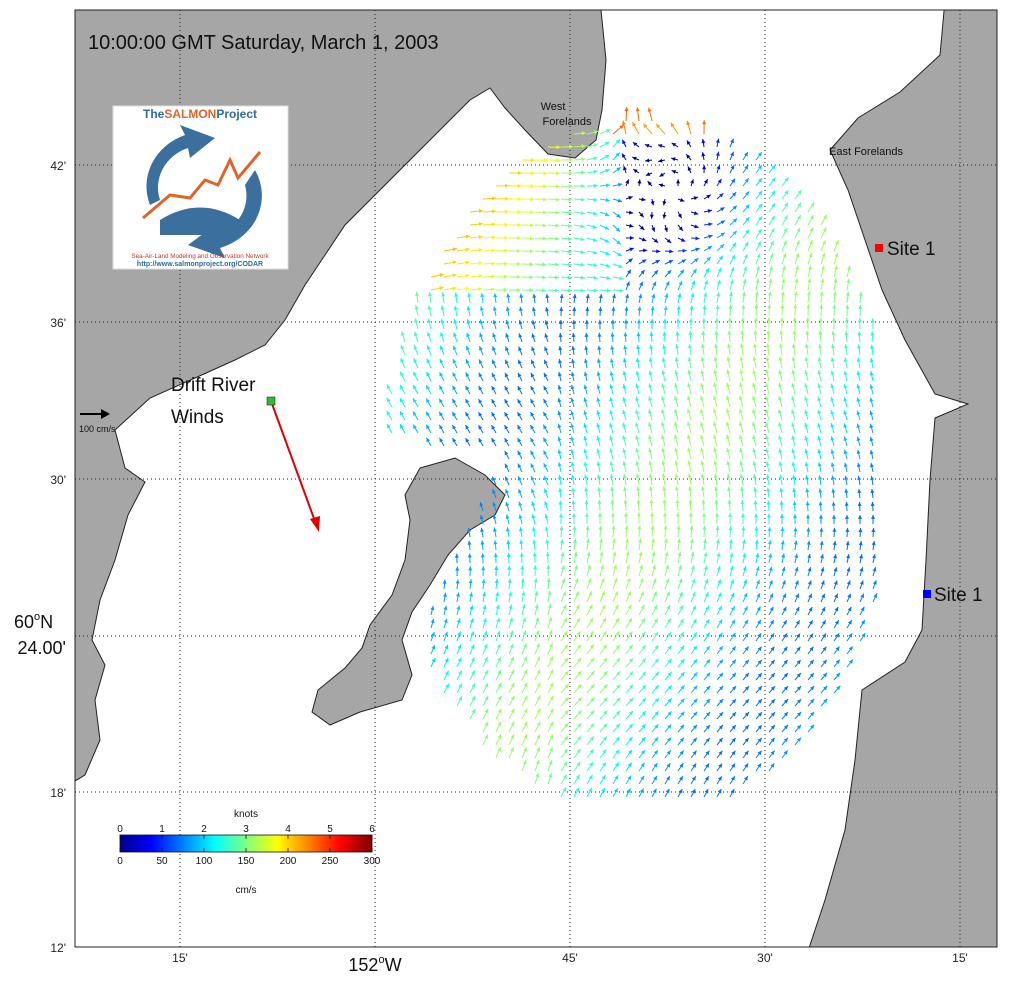 Image resolution: width=1026 pixels, height=987 pixels. Describe the element at coordinates (200, 264) in the screenshot. I see `logo-url: http://www.salmonproject.org/CODAR` at that location.